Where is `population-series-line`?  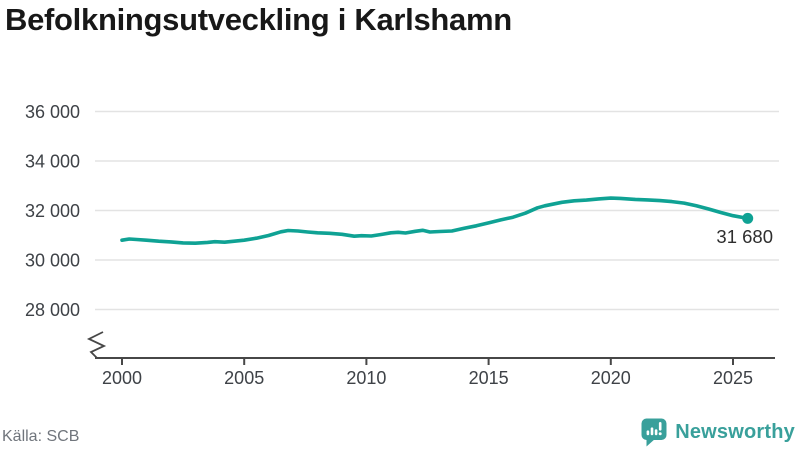
population-series-line is located at coordinates (435, 220).